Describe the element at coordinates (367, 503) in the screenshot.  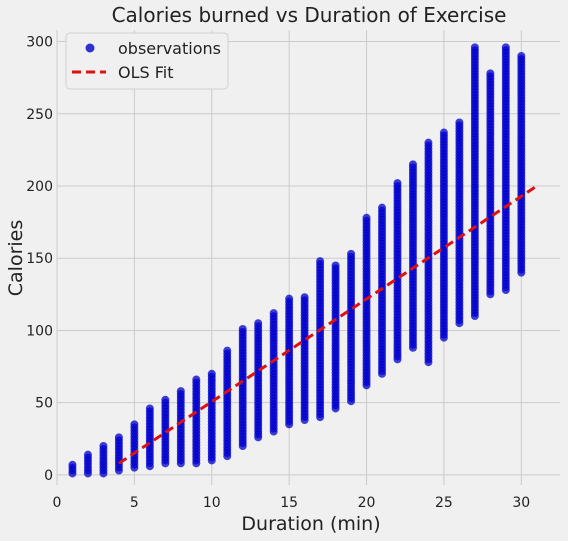
I see `x-tick-label: 20` at that location.